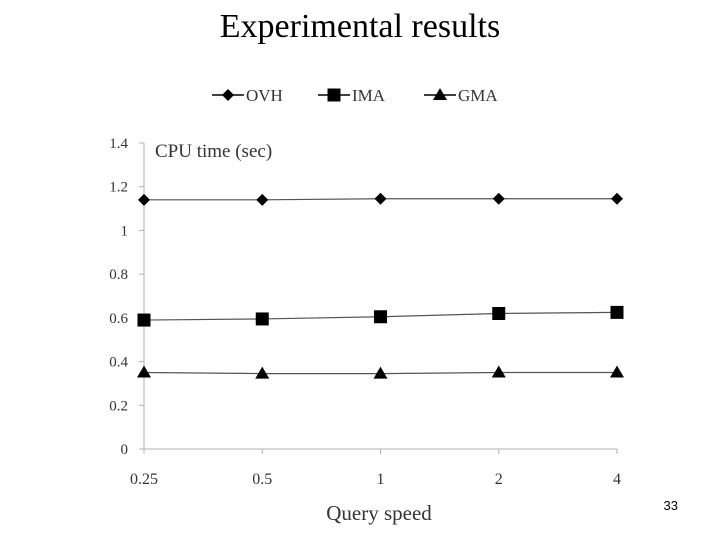 Image resolution: width=720 pixels, height=540 pixels. I want to click on legend-item-gma: GMA, so click(461, 95).